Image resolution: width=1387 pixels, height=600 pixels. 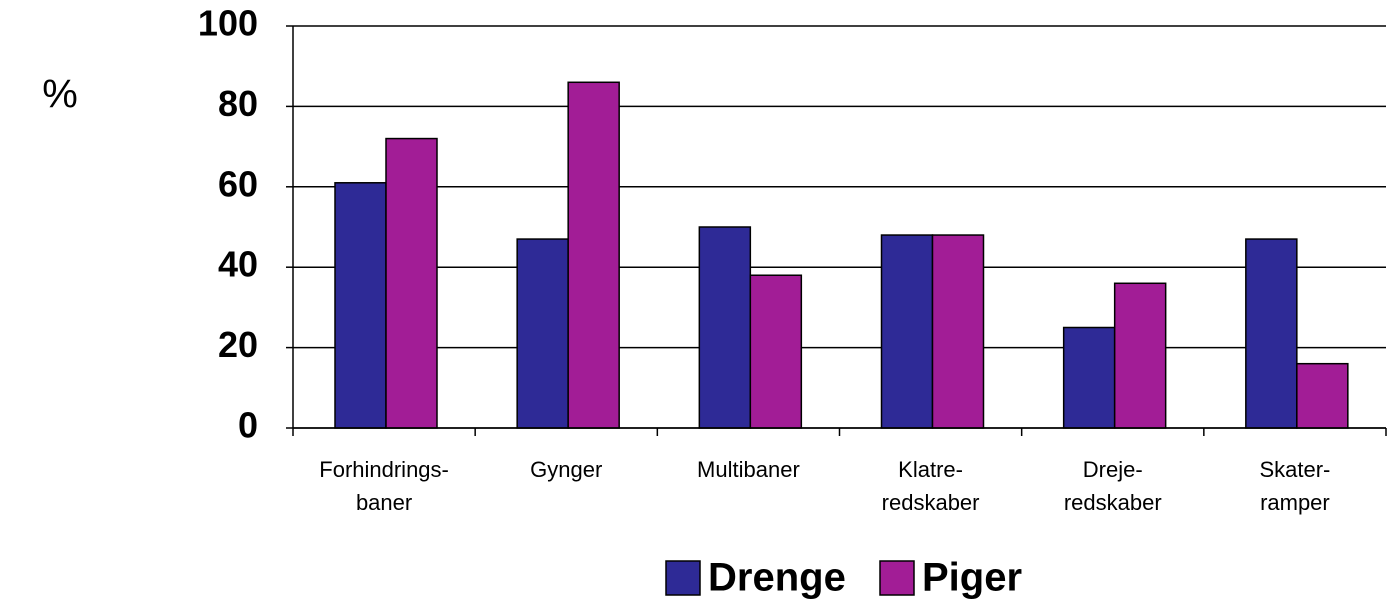 What do you see at coordinates (384, 486) in the screenshot?
I see `x-tick-label: Forhindrings- baner` at bounding box center [384, 486].